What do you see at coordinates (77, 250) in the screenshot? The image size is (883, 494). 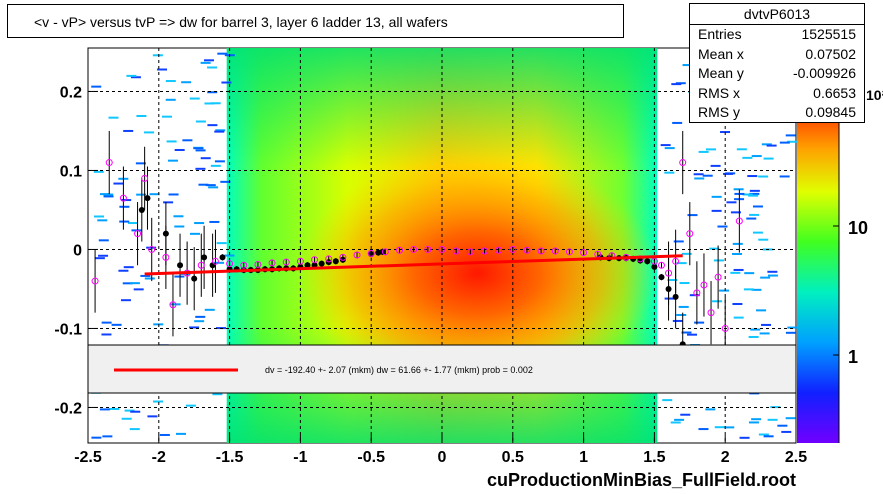 I see `y-tick-label: 0` at bounding box center [77, 250].